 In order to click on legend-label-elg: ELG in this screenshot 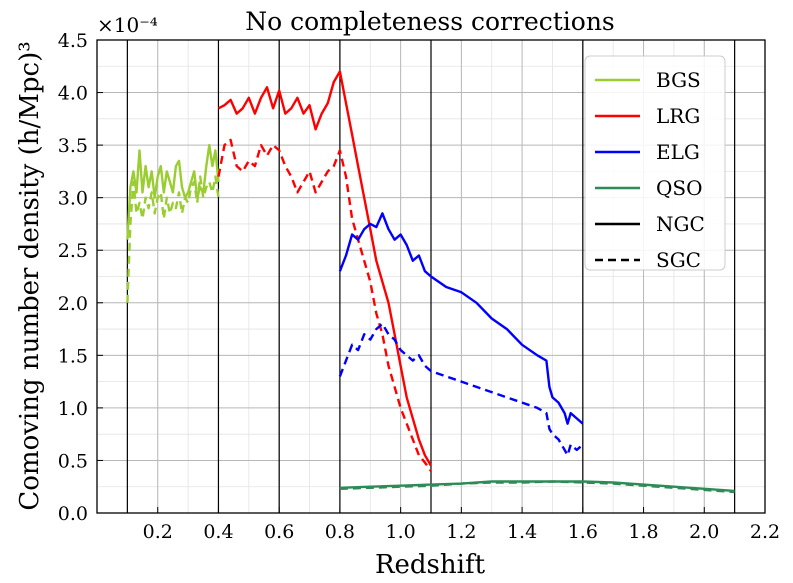, I will do `click(678, 152)`.